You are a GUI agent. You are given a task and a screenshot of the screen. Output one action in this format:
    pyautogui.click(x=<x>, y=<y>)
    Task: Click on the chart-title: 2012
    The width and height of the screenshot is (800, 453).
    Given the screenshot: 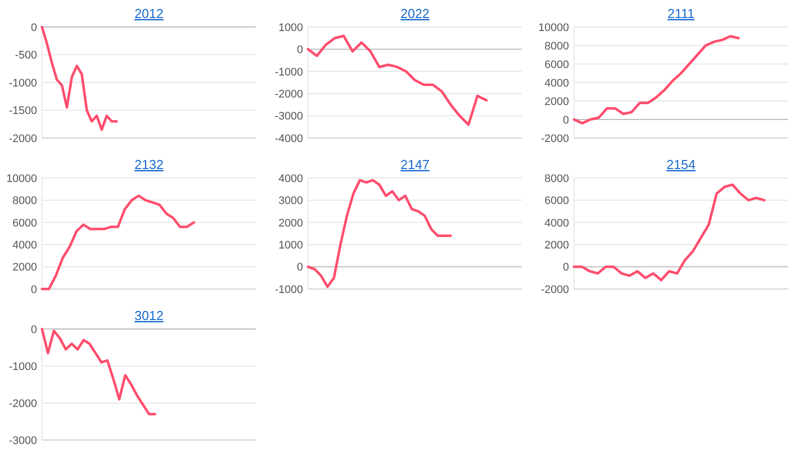 What is the action you would take?
    pyautogui.click(x=149, y=13)
    